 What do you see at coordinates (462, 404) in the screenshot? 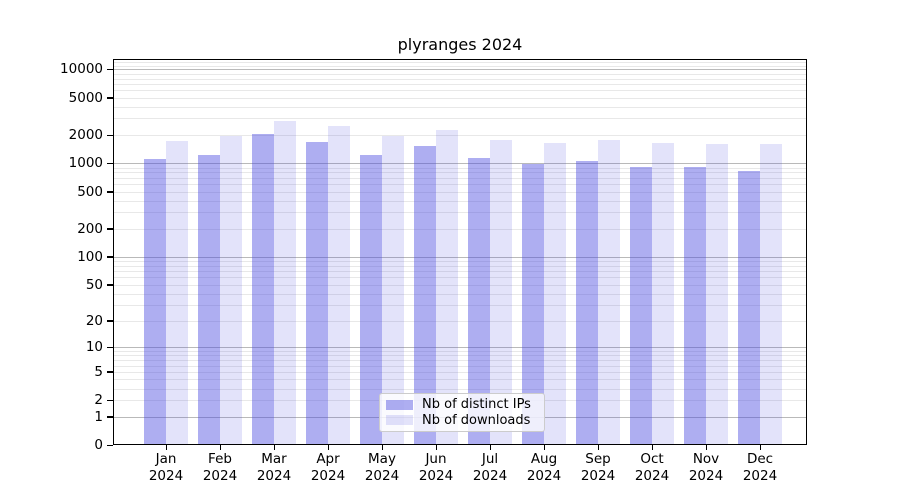
I see `legend-item-distinct-ips: Nb of distinct IPs` at bounding box center [462, 404].